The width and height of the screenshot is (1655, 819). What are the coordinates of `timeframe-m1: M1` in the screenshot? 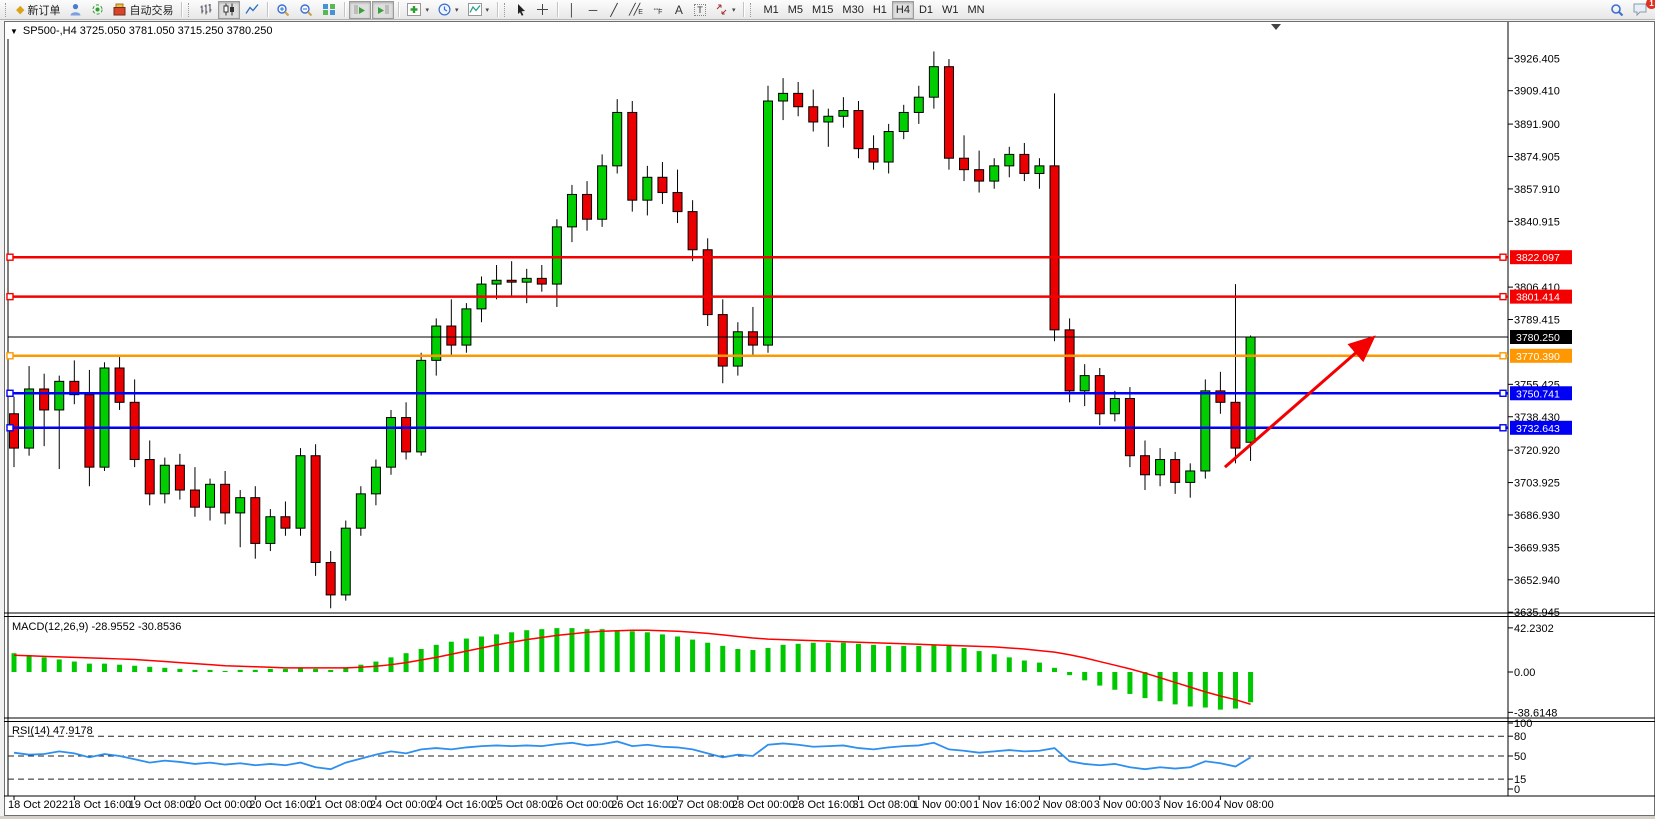 It's located at (770, 10).